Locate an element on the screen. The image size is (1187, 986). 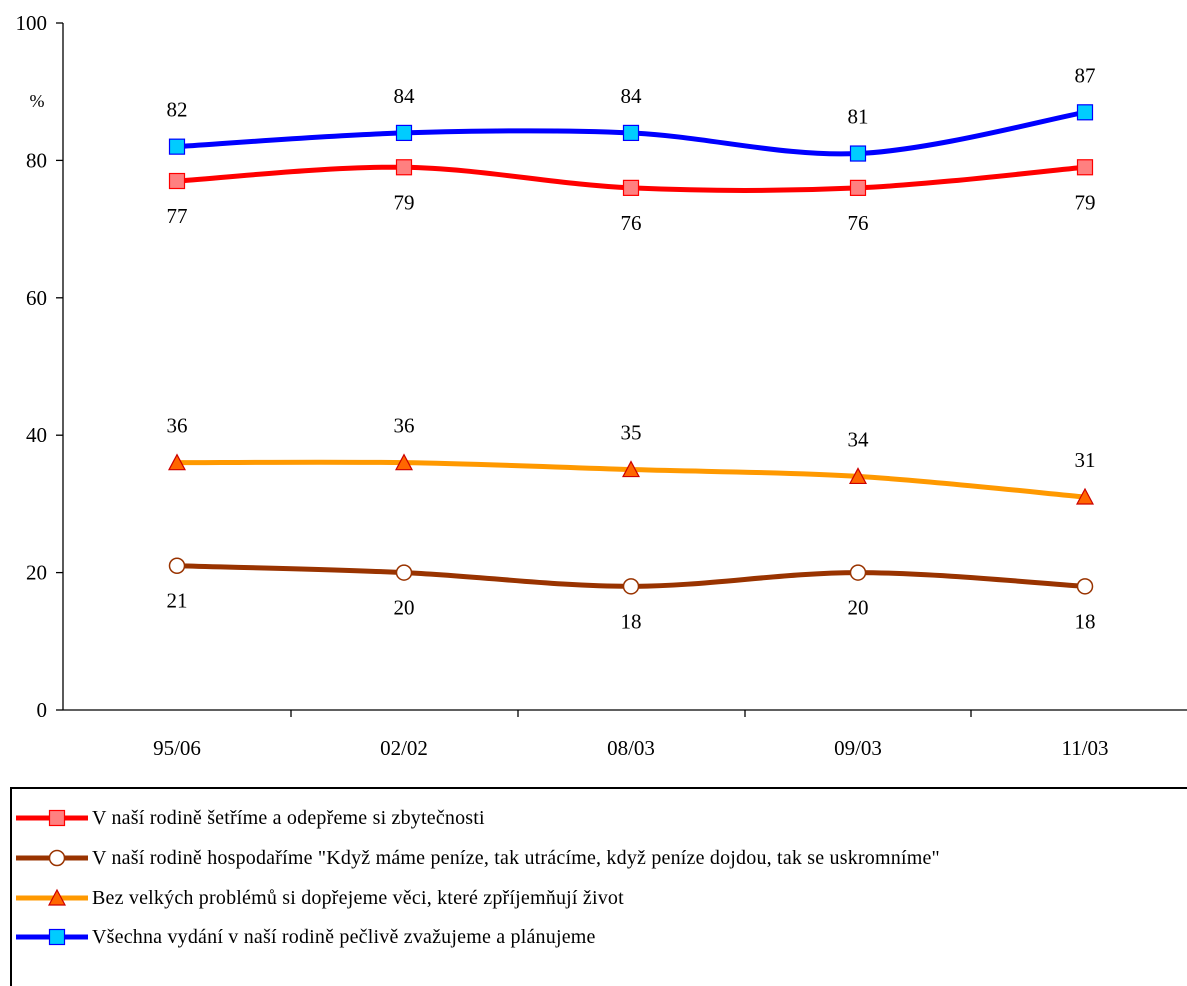
data-label-1-3: 20 is located at coordinates (858, 608).